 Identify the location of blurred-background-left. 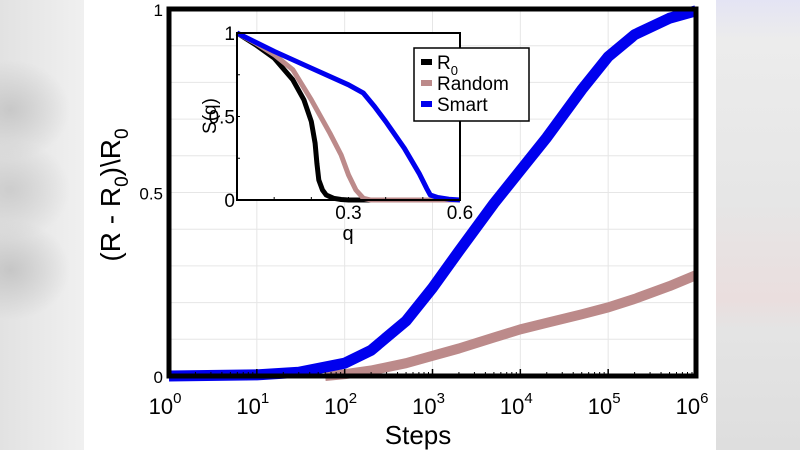
(42, 225).